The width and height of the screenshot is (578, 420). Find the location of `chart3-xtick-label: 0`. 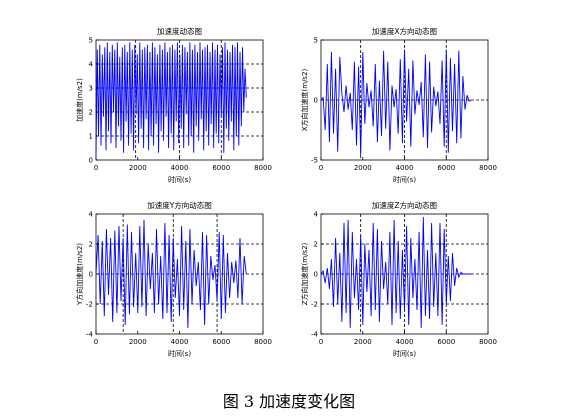

chart3-xtick-label: 0 is located at coordinates (96, 342).